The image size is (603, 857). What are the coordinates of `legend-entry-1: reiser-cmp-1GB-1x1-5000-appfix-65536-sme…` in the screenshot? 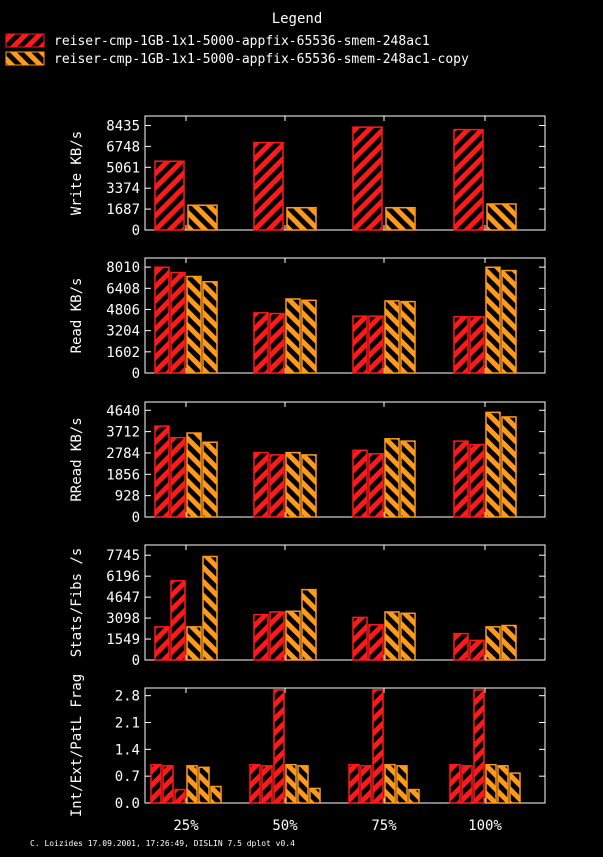 It's located at (242, 41).